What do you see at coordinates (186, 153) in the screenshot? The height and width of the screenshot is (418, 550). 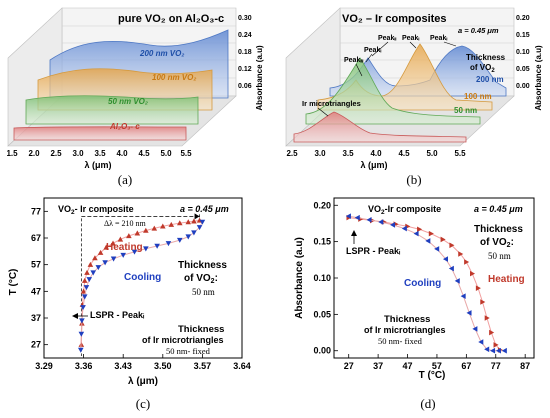 I see `panel-a-x-tick: 5.5` at bounding box center [186, 153].